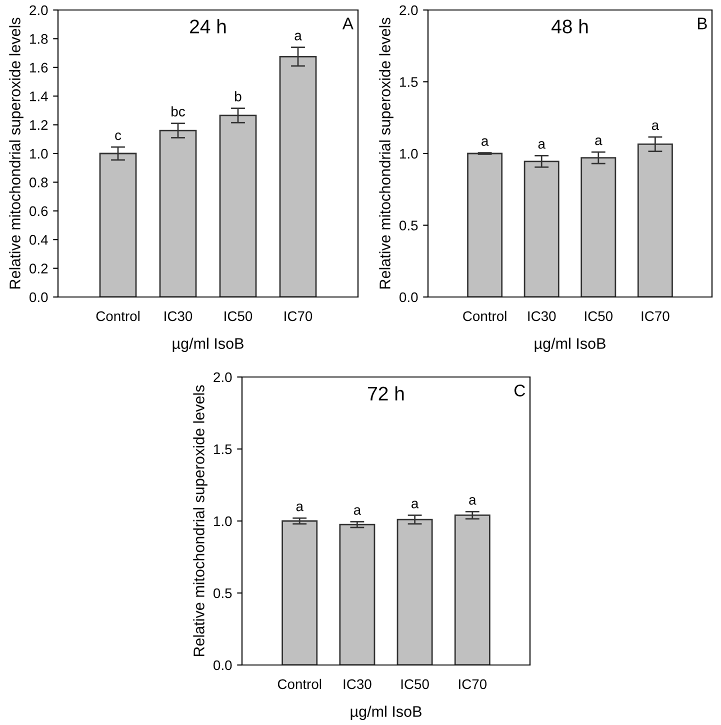 The width and height of the screenshot is (721, 725). I want to click on y-tick-label: 0.6, so click(39, 211).